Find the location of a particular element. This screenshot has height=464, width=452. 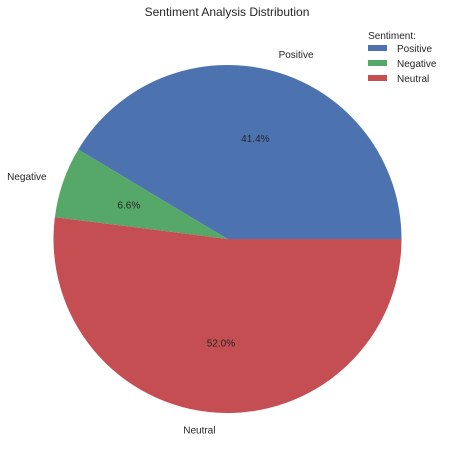

legend-label-negative: Negative is located at coordinates (417, 64).